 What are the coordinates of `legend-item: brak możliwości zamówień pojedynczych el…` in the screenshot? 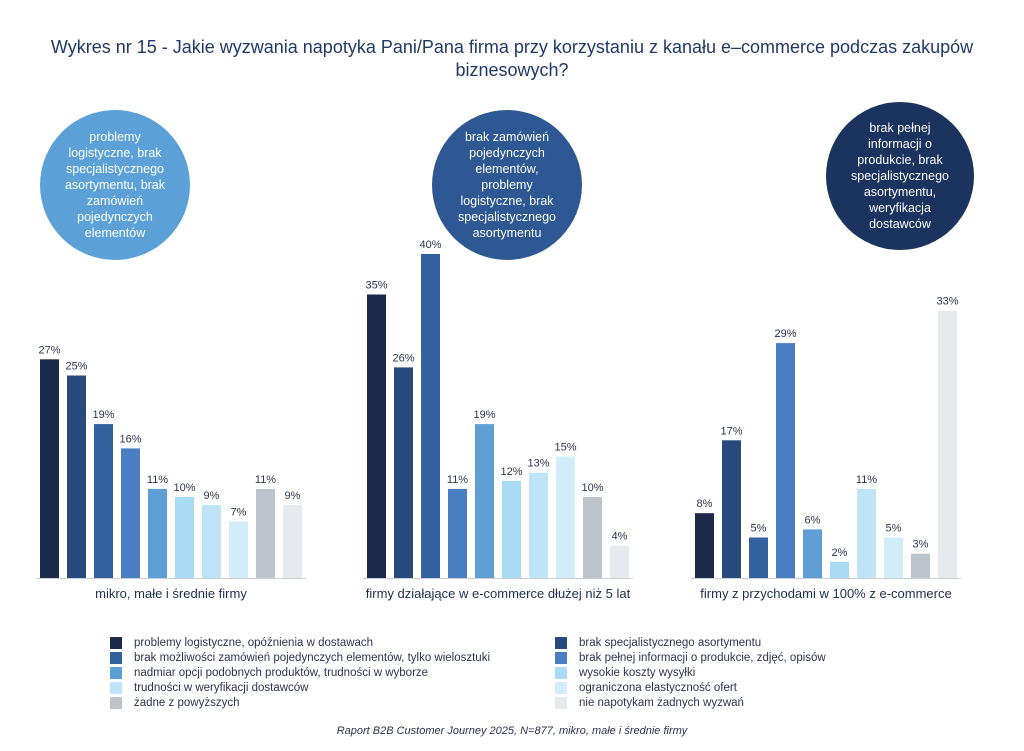 It's located at (300, 658).